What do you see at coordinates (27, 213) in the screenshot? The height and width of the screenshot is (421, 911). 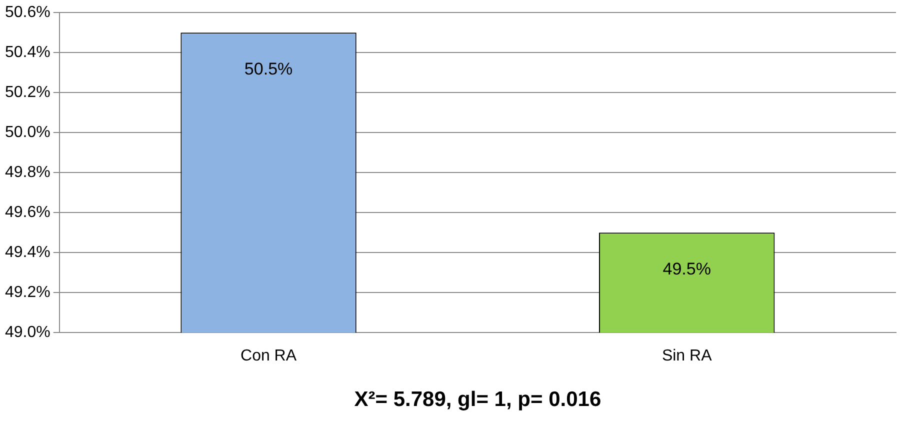 I see `y-tick-label: 49.6%` at bounding box center [27, 213].